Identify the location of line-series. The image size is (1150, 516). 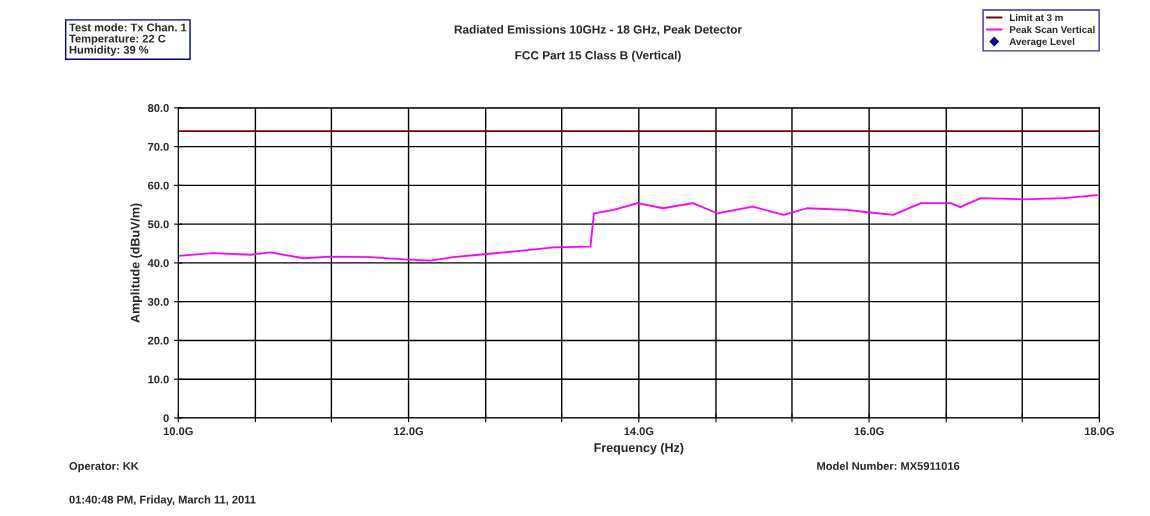
(638, 228).